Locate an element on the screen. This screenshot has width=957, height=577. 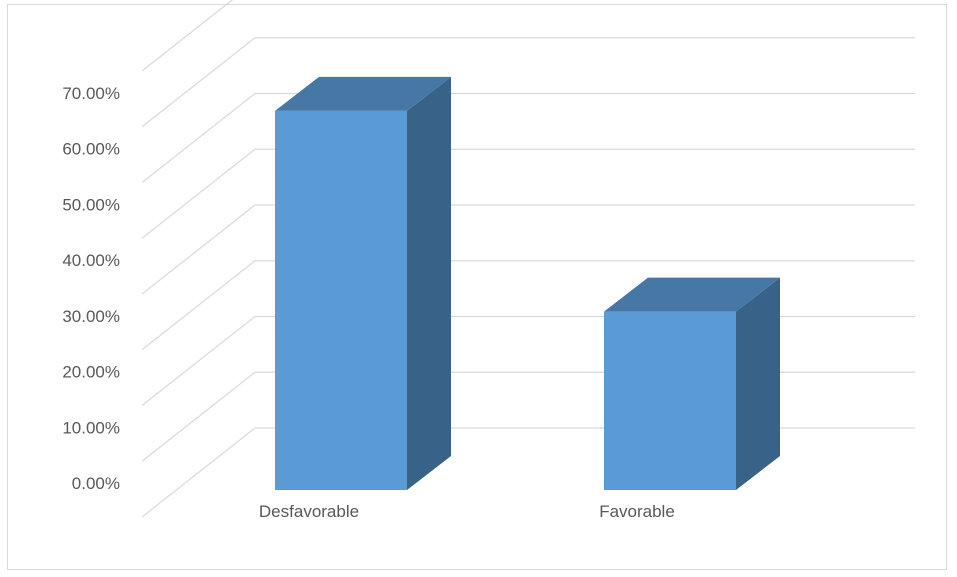
y-tick-label: 0.00% is located at coordinates (96, 483).